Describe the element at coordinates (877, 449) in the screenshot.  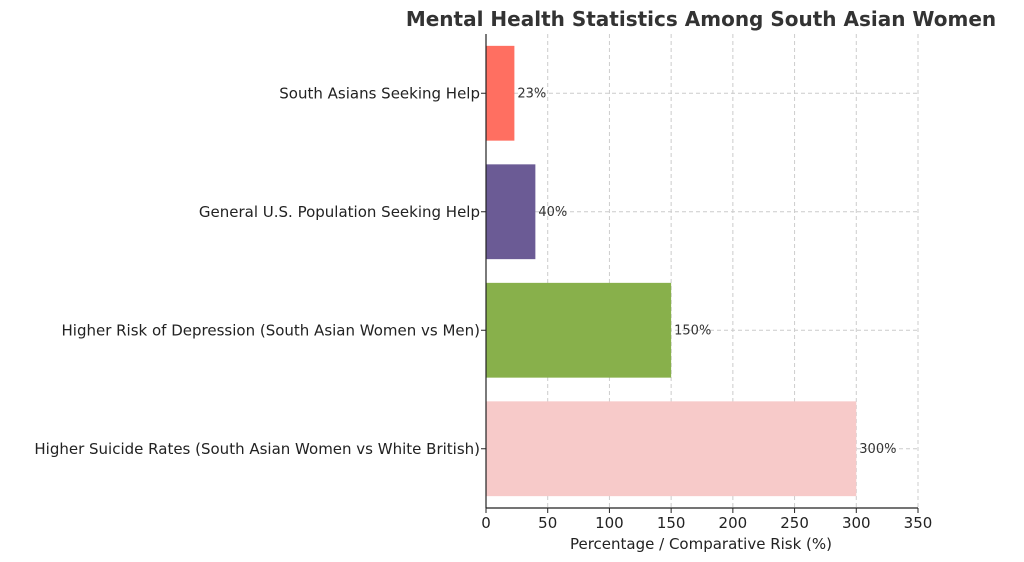
I see `bar-value-label: 300%` at that location.